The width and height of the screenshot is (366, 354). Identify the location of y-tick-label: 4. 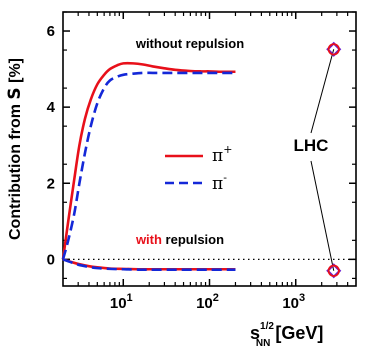
(51, 107).